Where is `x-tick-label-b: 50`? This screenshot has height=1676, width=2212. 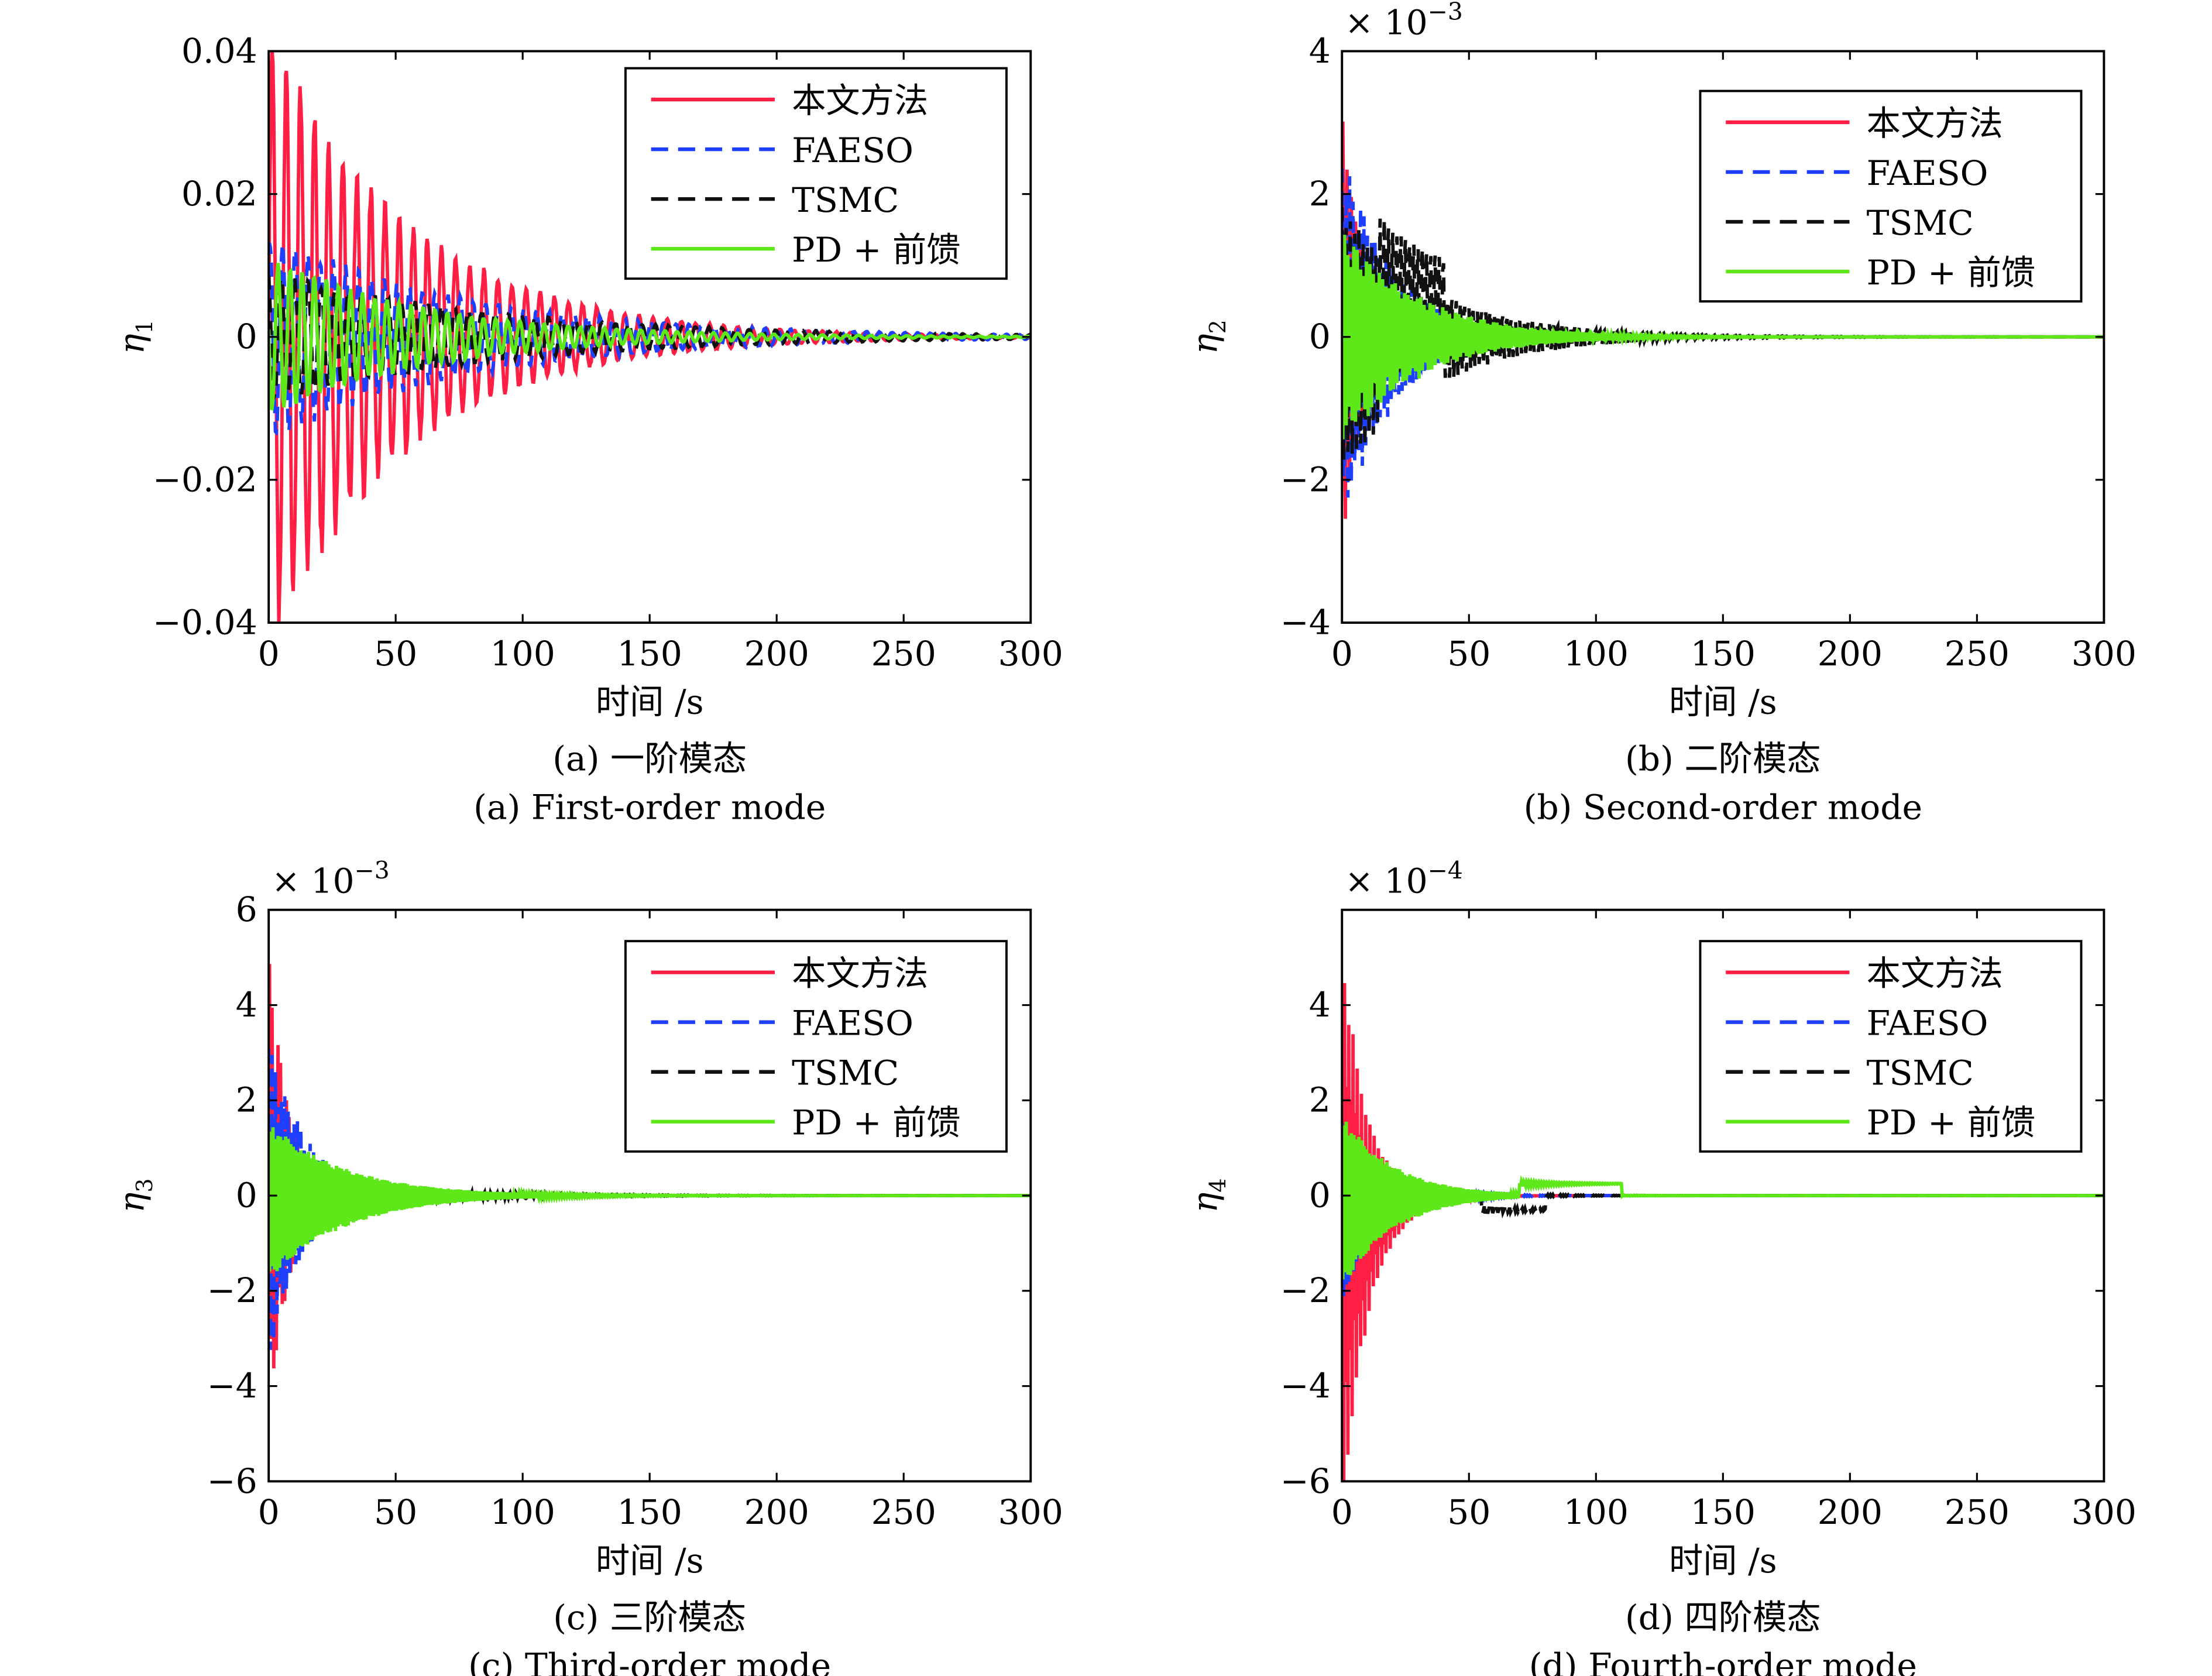 x-tick-label-b: 50 is located at coordinates (1468, 654).